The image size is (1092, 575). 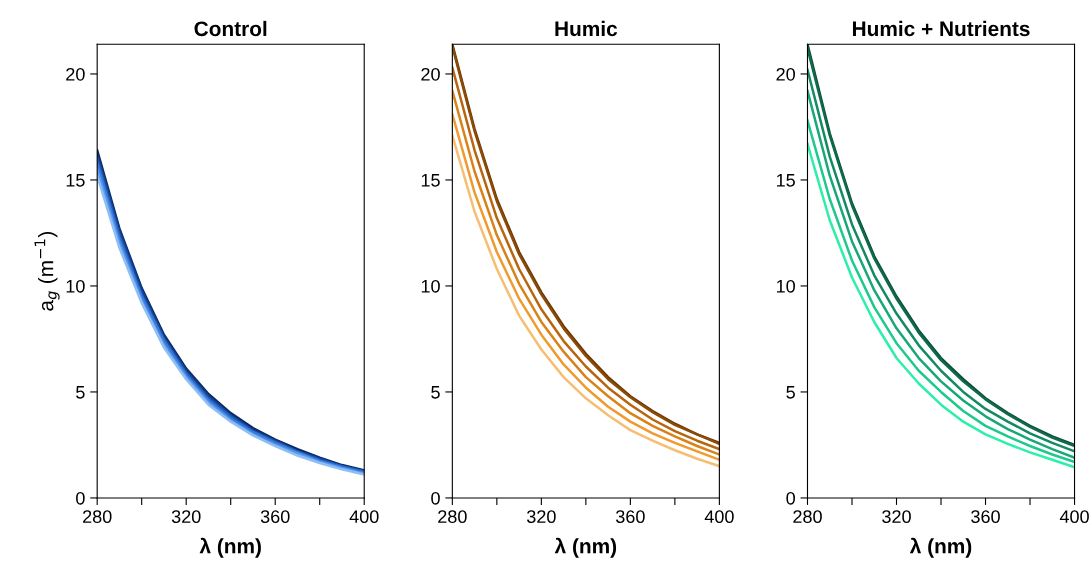 What do you see at coordinates (941, 28) in the screenshot?
I see `chart-title: Humic + Nutrients` at bounding box center [941, 28].